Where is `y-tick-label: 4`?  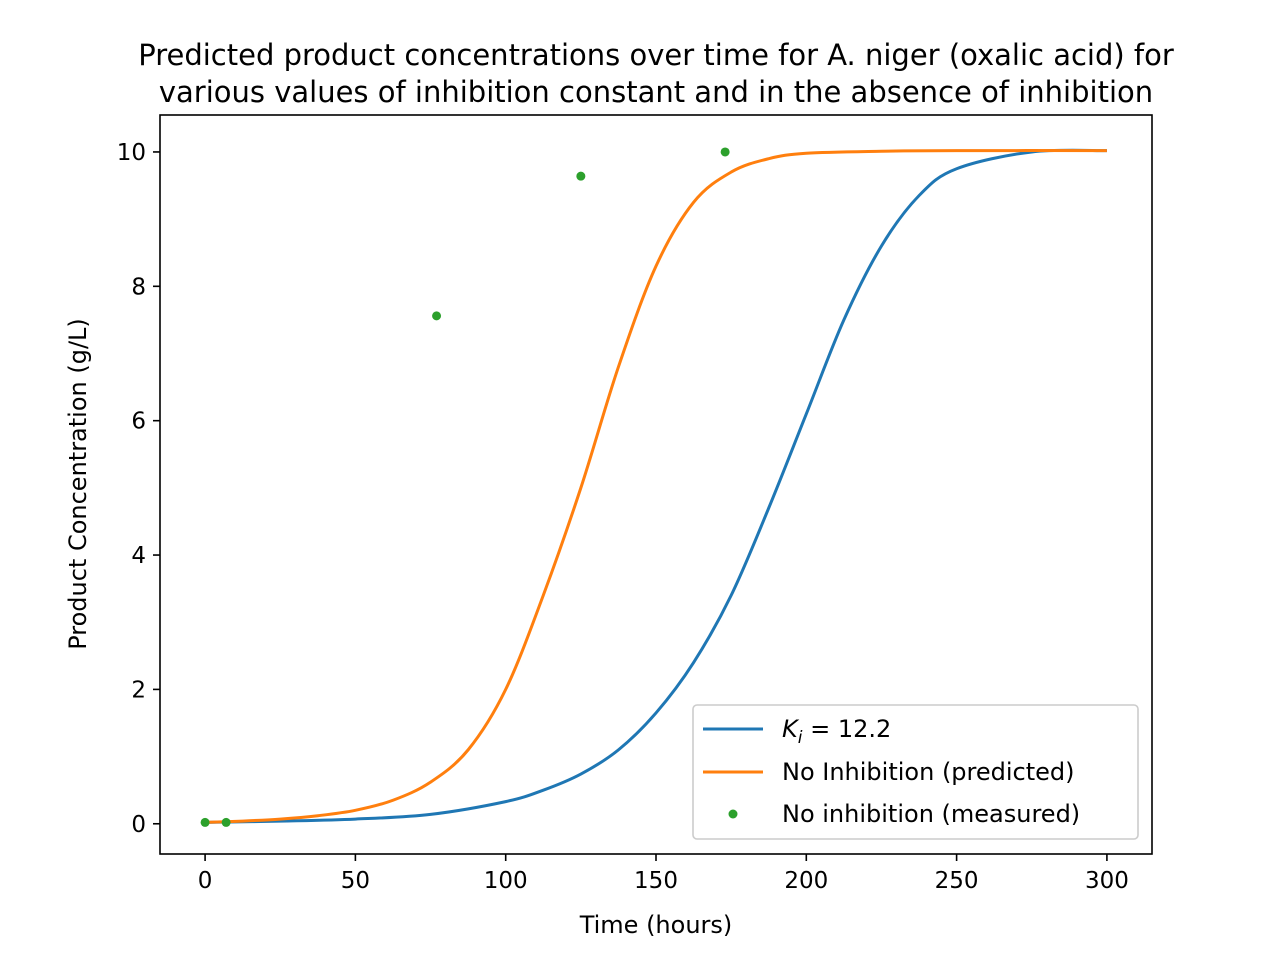
y-tick-label: 4 is located at coordinates (138, 556).